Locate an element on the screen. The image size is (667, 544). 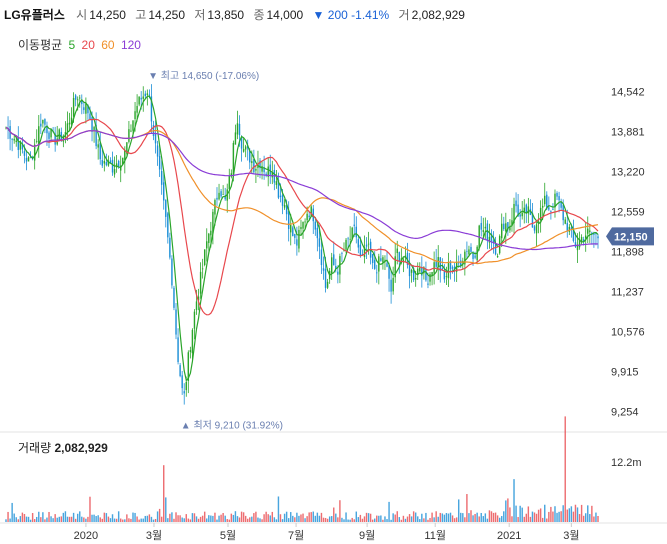
ma-5: 5 is located at coordinates (72, 45).